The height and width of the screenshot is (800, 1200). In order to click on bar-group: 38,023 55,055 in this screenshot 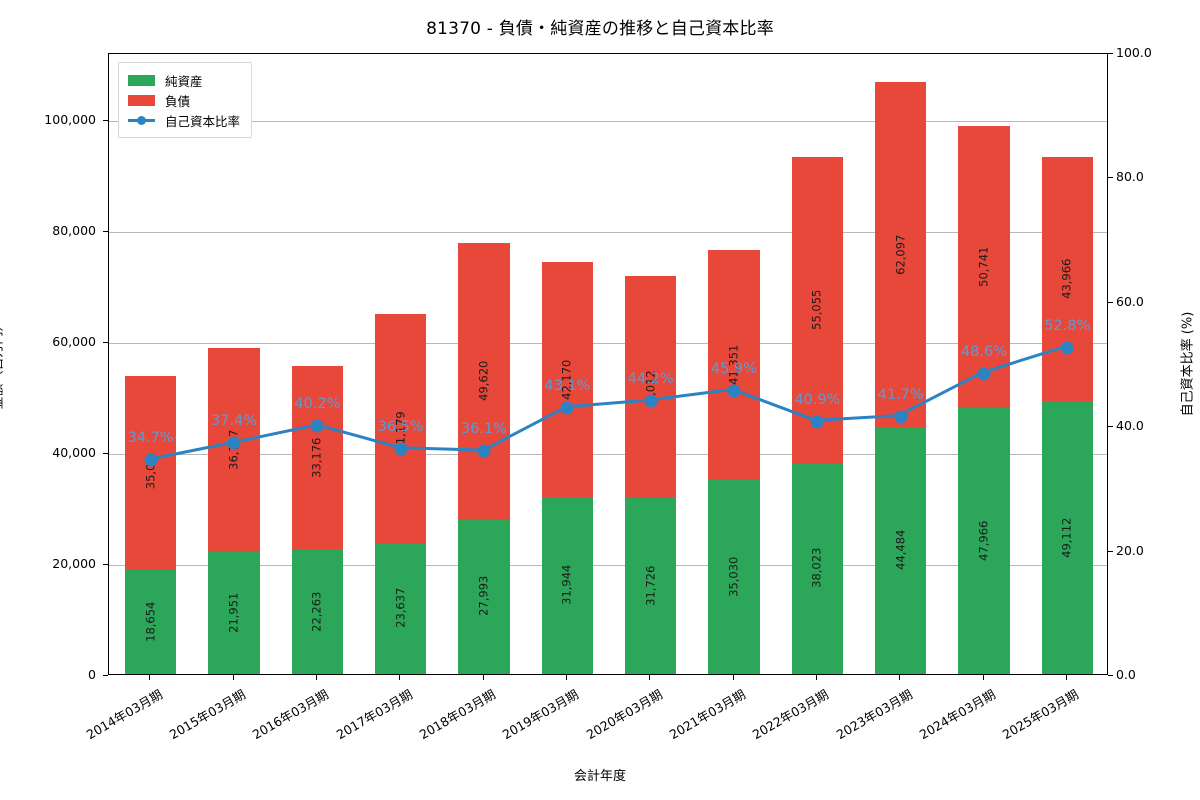, I will do `click(817, 415)`.